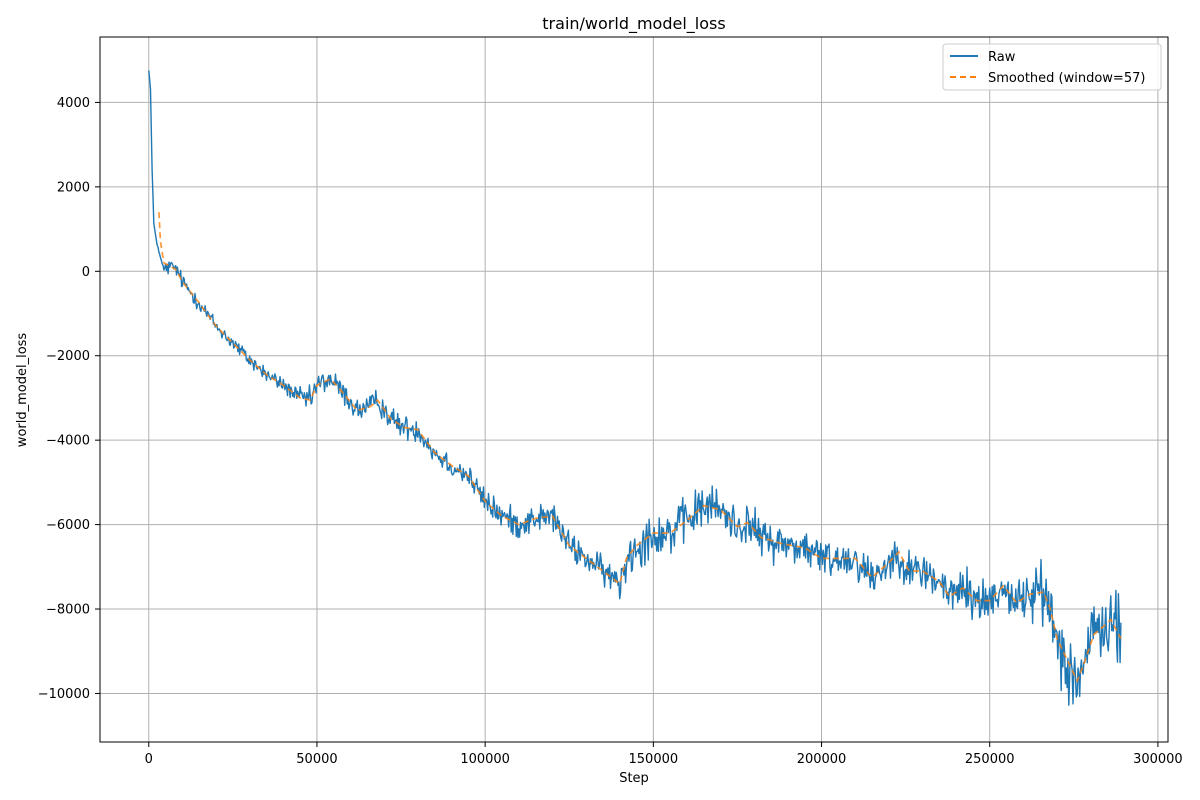  What do you see at coordinates (86, 272) in the screenshot?
I see `y-tick-label: 0` at bounding box center [86, 272].